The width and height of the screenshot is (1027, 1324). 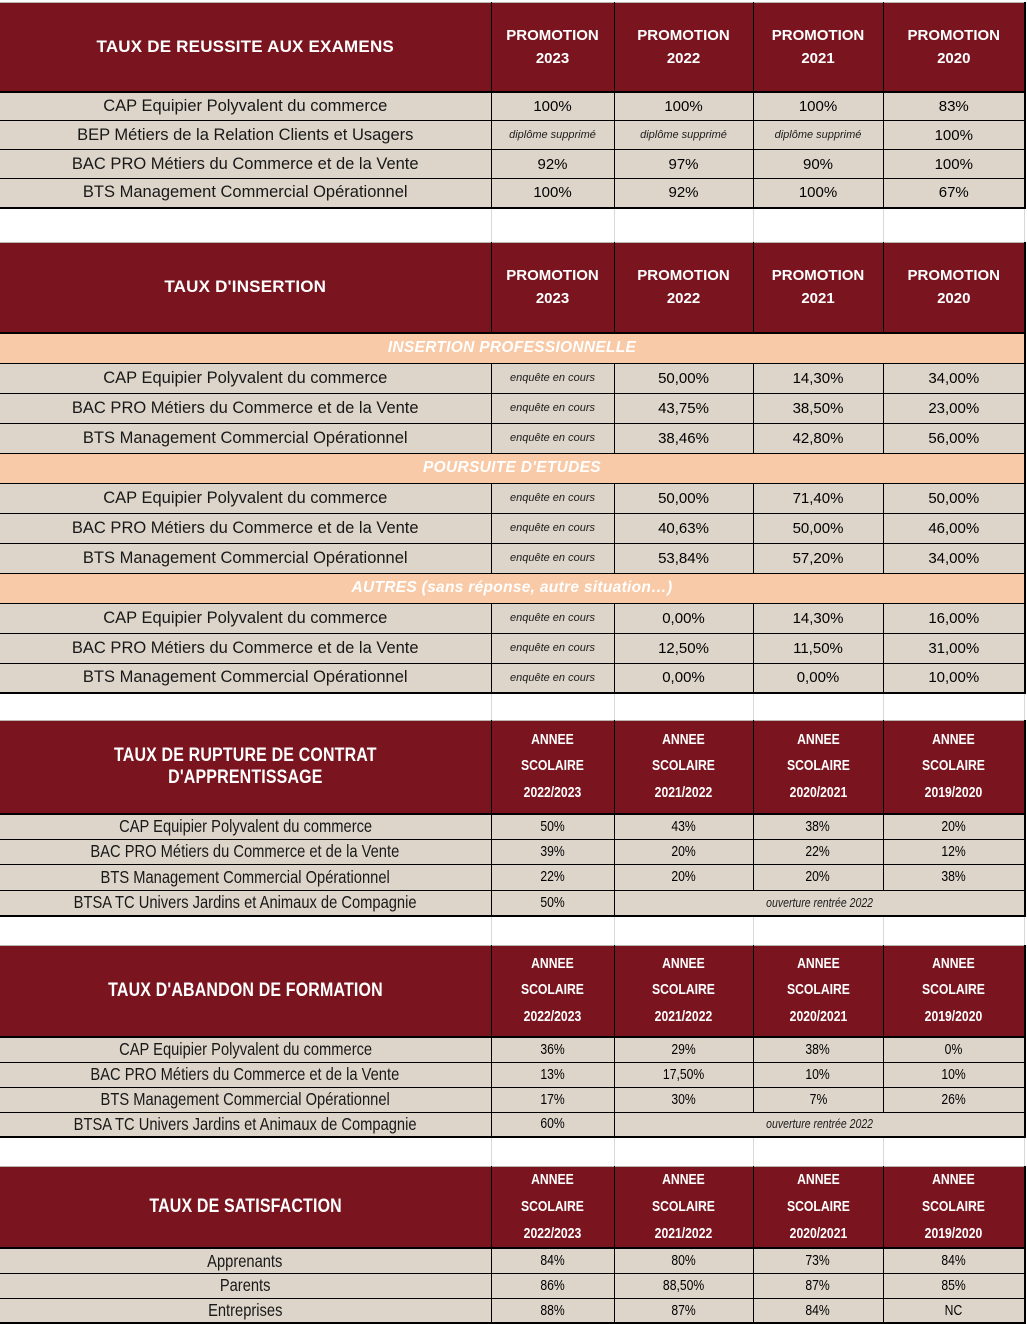 I want to click on value-cell: 34,00%, so click(x=954, y=378).